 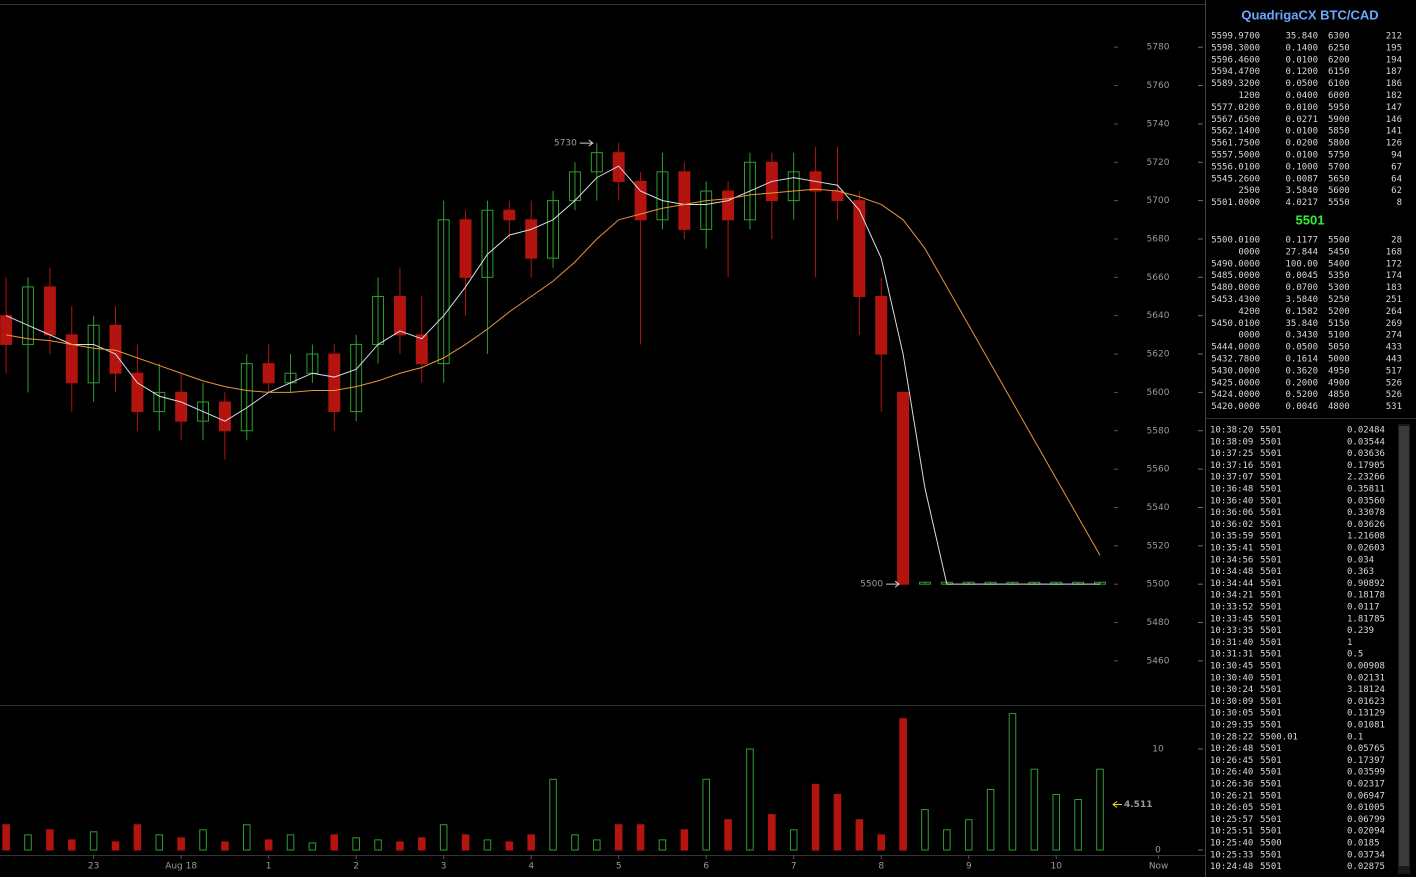 What do you see at coordinates (1339, 167) in the screenshot?
I see `book-level: 5700` at bounding box center [1339, 167].